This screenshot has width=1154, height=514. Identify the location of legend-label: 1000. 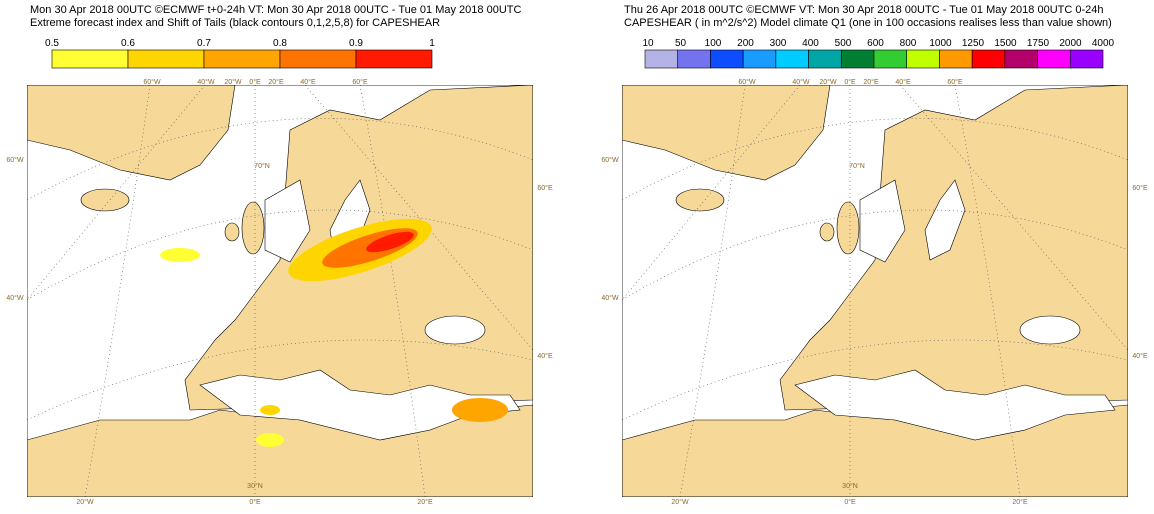
(940, 43).